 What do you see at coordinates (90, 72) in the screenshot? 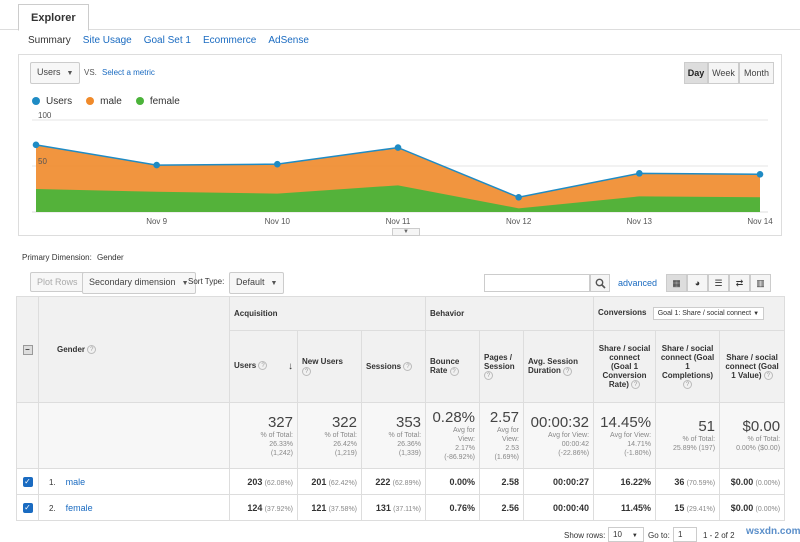
I see `vs-label: VS.` at bounding box center [90, 72].